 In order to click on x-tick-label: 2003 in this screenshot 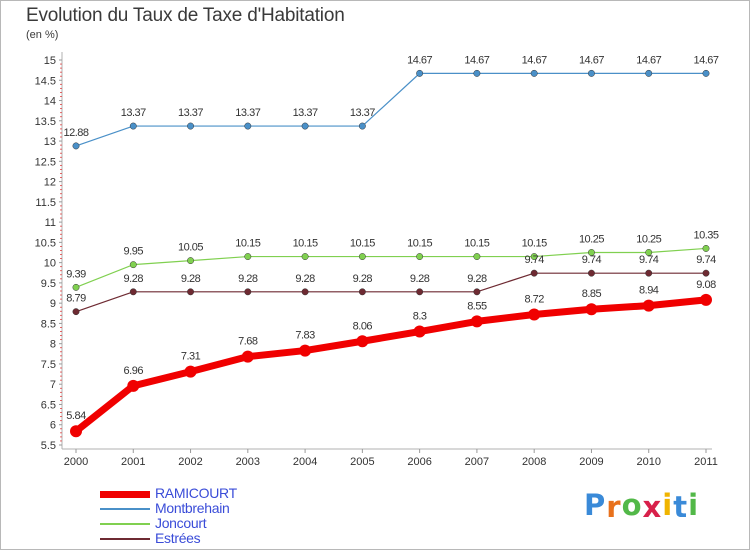, I will do `click(248, 462)`.